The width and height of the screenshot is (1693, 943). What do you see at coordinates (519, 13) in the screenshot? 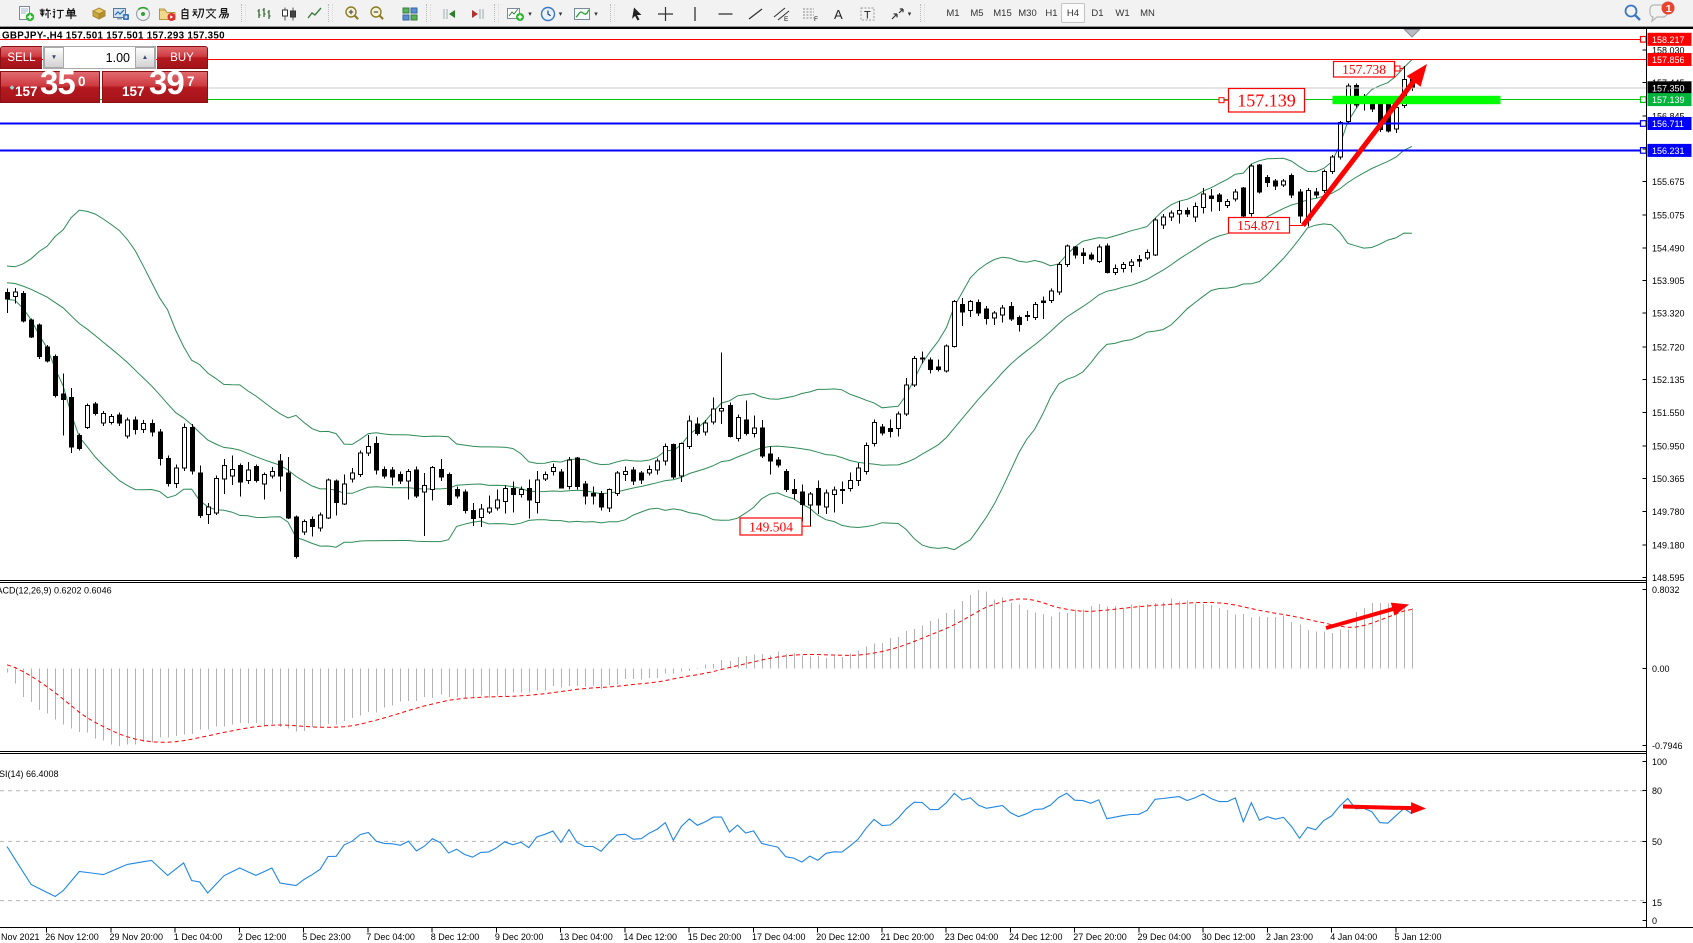
I see `new-chart-button: ▾` at bounding box center [519, 13].